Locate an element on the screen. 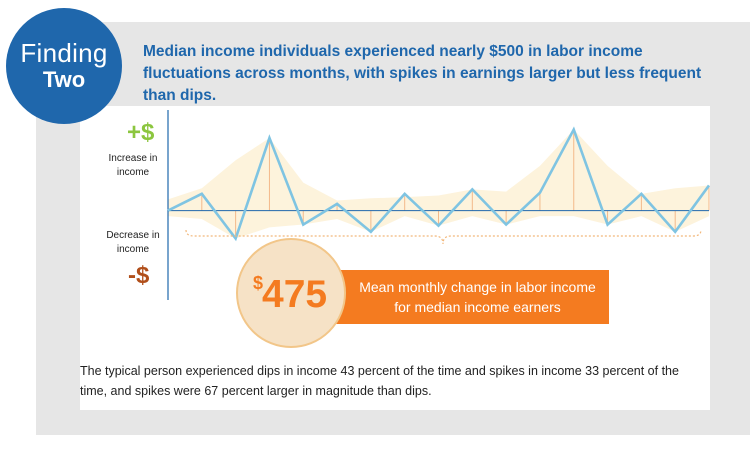 This screenshot has width=750, height=455. brace is located at coordinates (443, 237).